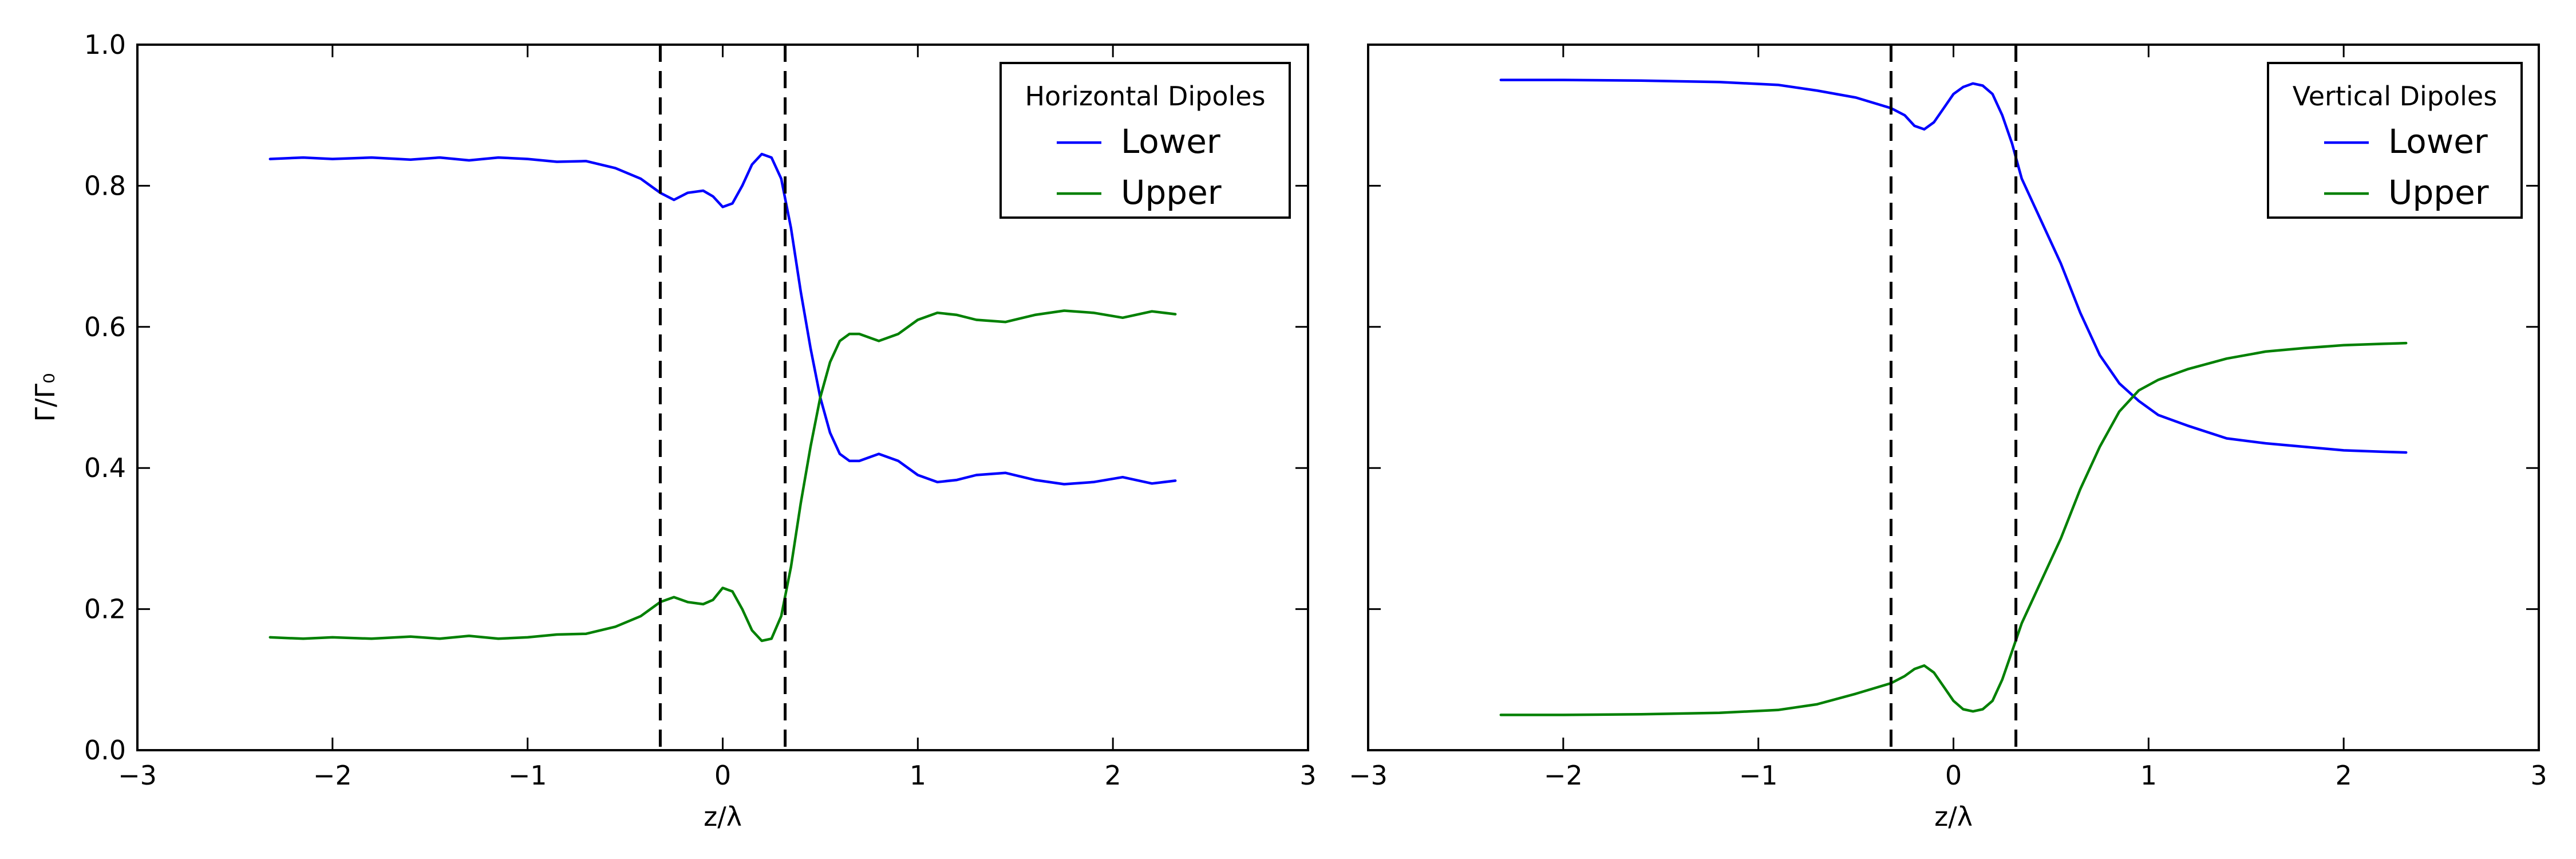 The image size is (2576, 859). What do you see at coordinates (105, 467) in the screenshot?
I see `y-tick-label: 0.4` at bounding box center [105, 467].